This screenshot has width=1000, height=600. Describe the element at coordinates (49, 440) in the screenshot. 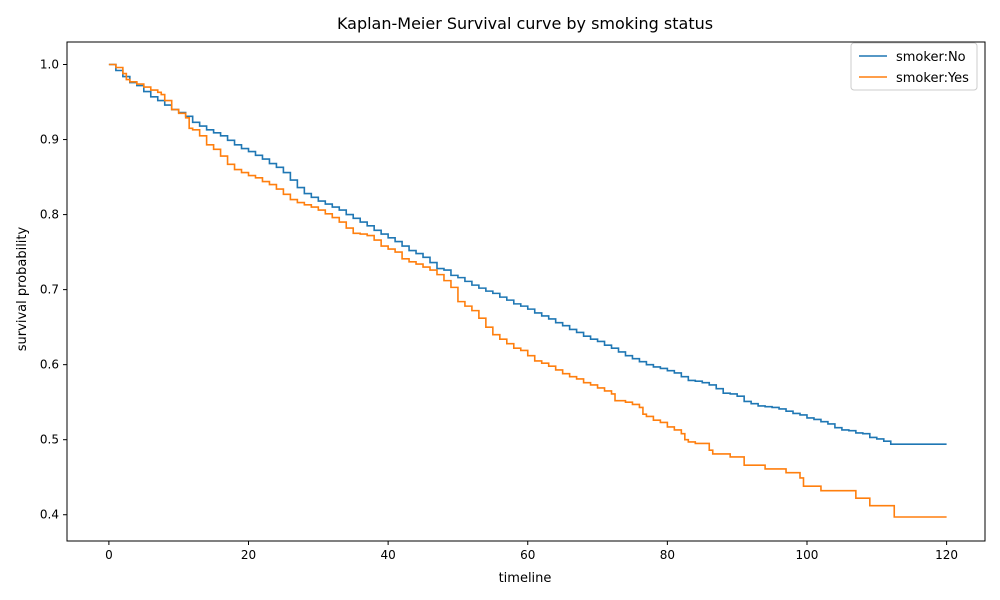

I see `y-tick-label: 0.5` at that location.